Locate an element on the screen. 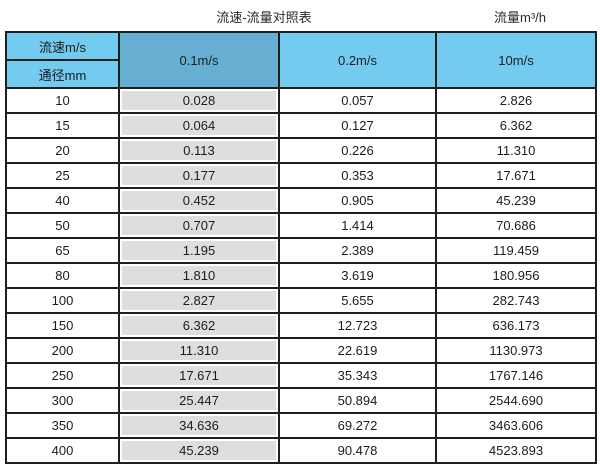 The width and height of the screenshot is (600, 466). table-row: 40 0.452 0.905 45.239 is located at coordinates (301, 200).